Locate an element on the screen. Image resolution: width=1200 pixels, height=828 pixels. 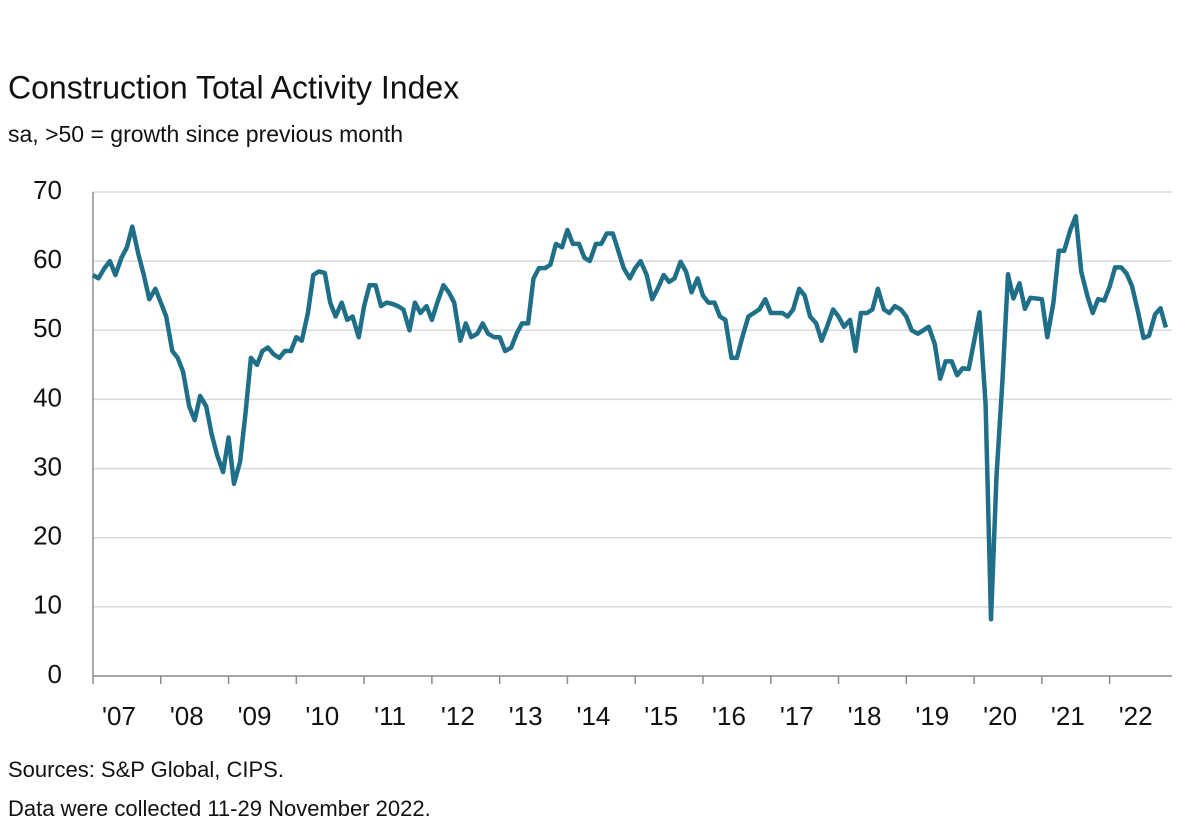
y-tick-label: 0 is located at coordinates (55, 674).